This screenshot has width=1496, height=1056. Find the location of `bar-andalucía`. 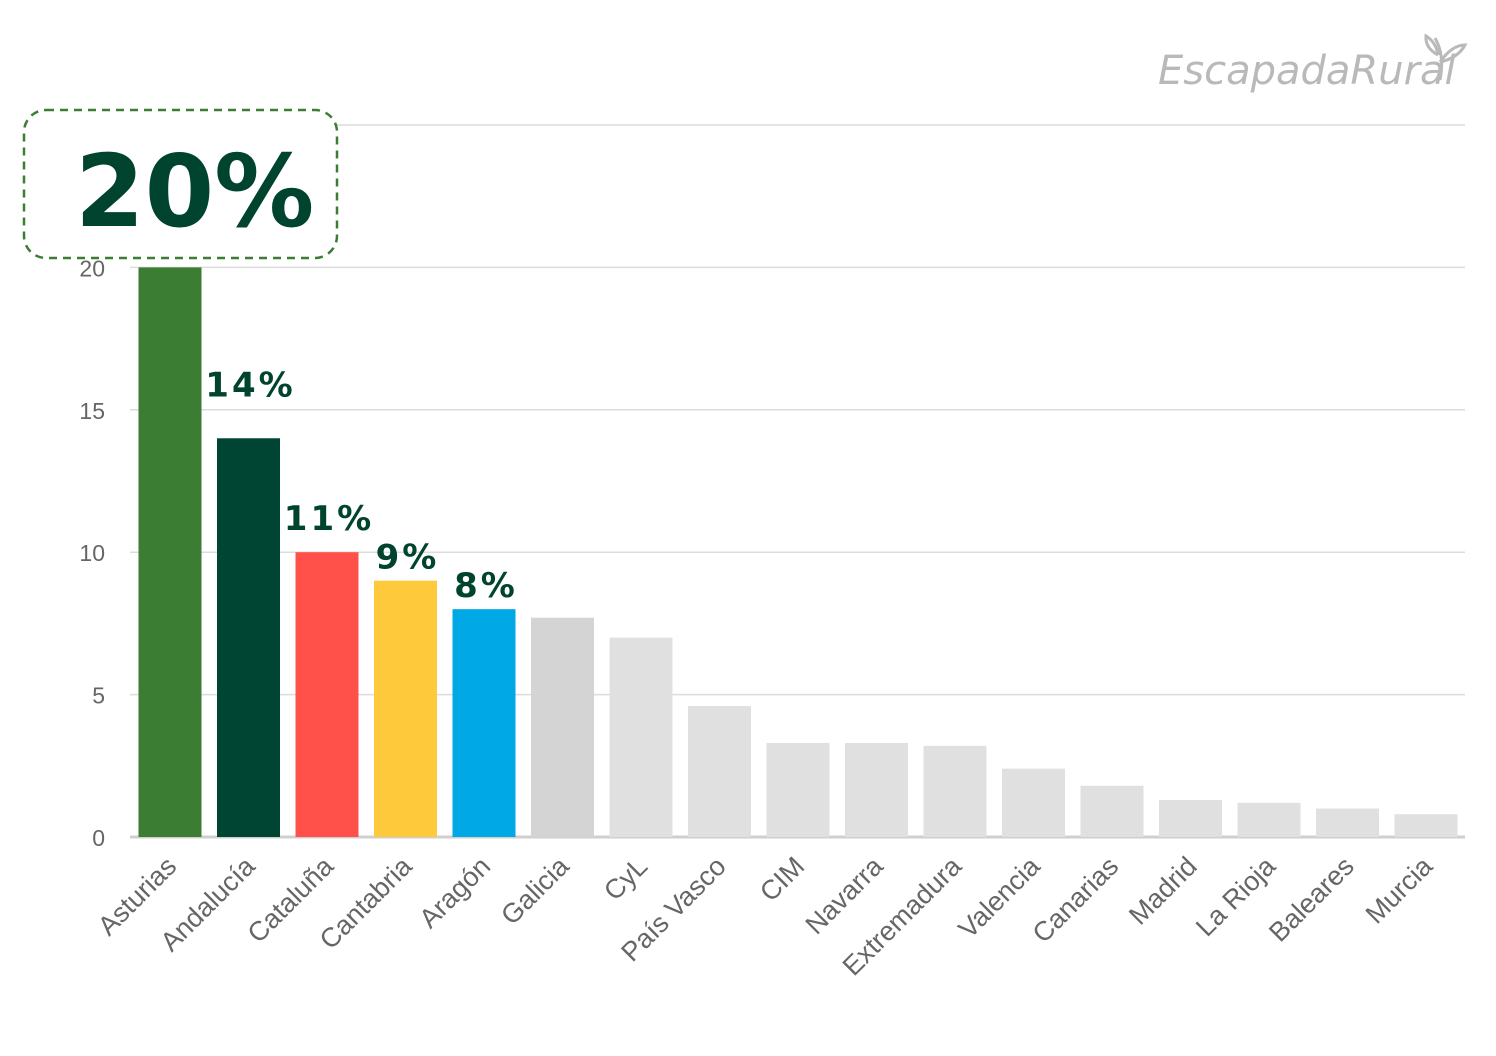

bar-andalucía is located at coordinates (248, 637).